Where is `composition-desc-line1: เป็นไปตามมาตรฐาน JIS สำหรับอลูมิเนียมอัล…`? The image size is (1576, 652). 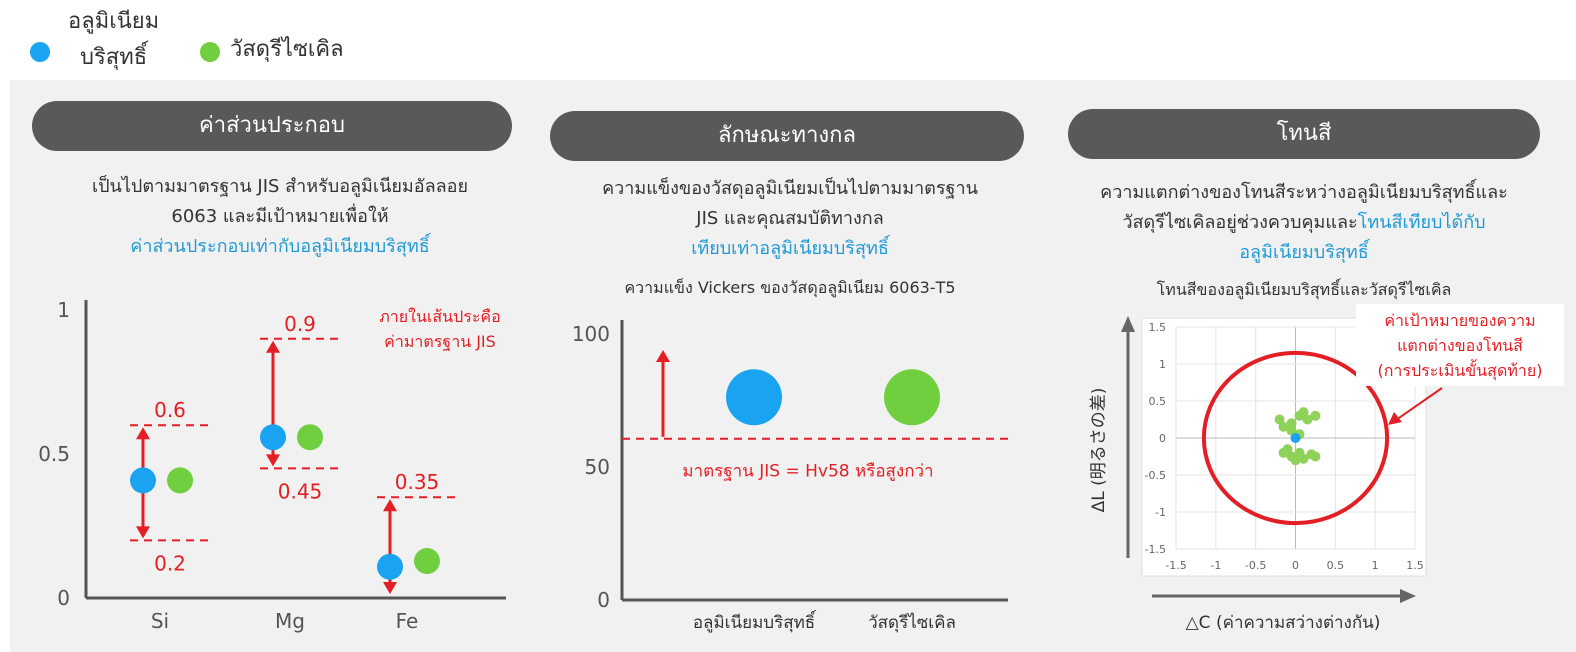
composition-desc-line1: เป็นไปตามมาตรฐาน JIS สำหรับอลูมิเนียมอัล… is located at coordinates (280, 186).